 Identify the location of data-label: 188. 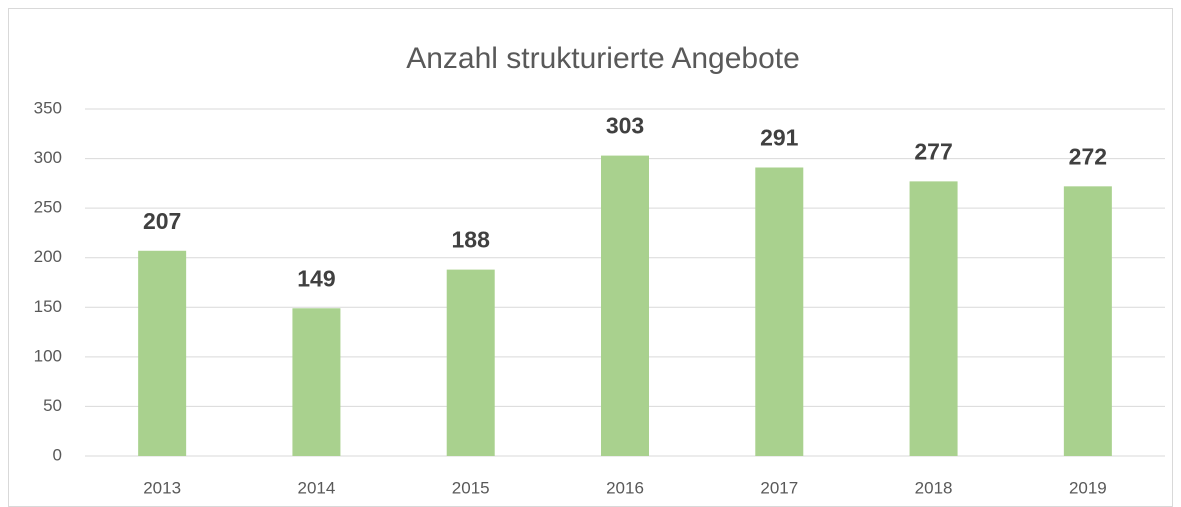
(471, 240).